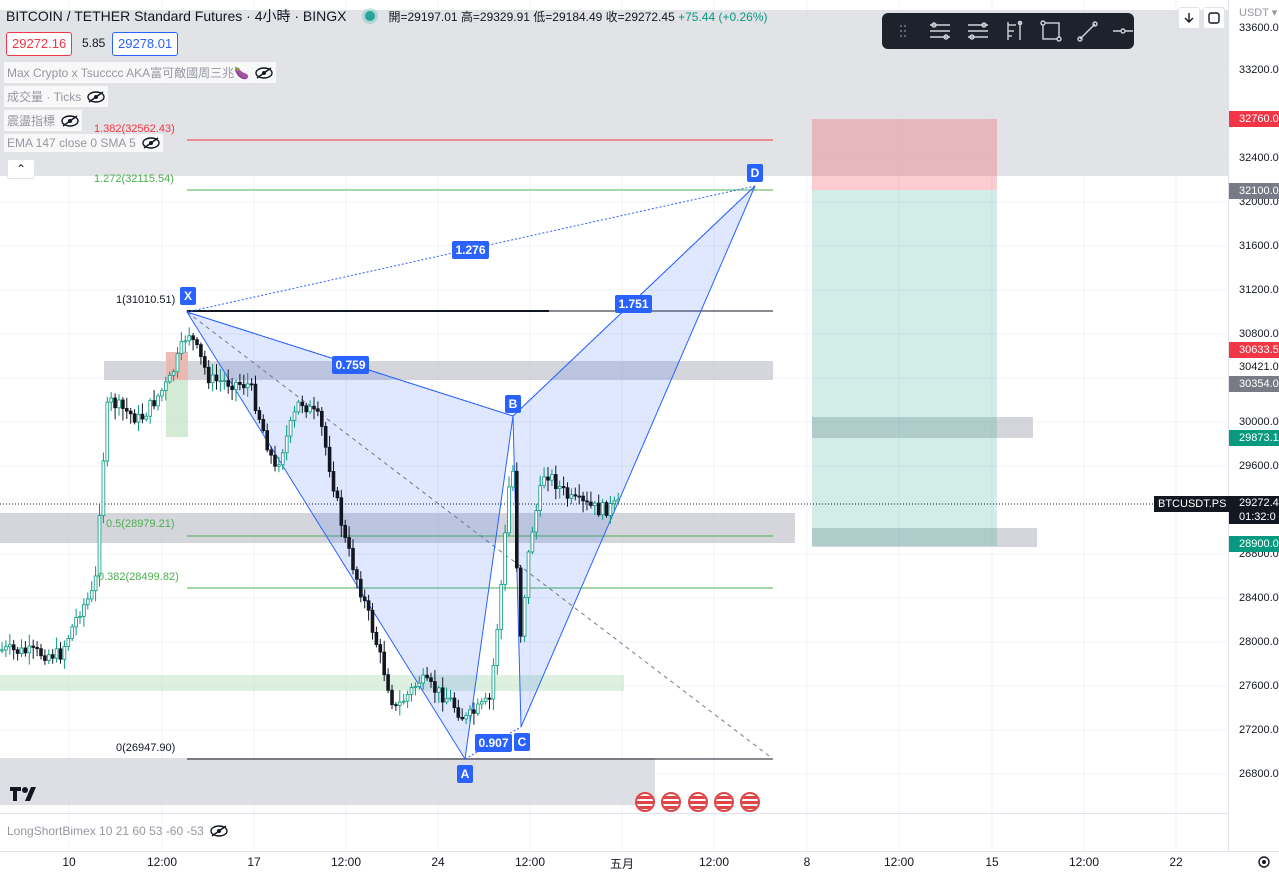  What do you see at coordinates (614, 813) in the screenshot?
I see `pane-separator` at bounding box center [614, 813].